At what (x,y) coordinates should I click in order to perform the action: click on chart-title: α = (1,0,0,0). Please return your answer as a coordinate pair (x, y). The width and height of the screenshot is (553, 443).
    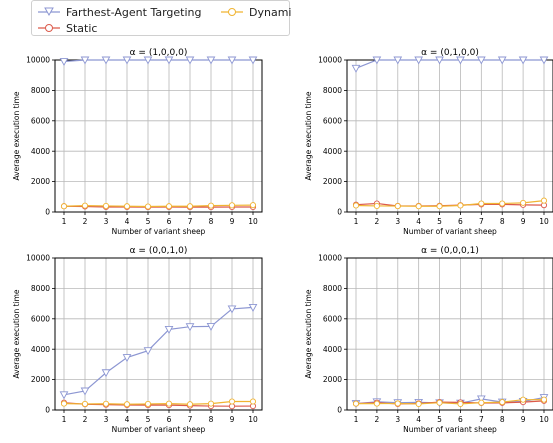
    Looking at the image, I should click on (159, 53).